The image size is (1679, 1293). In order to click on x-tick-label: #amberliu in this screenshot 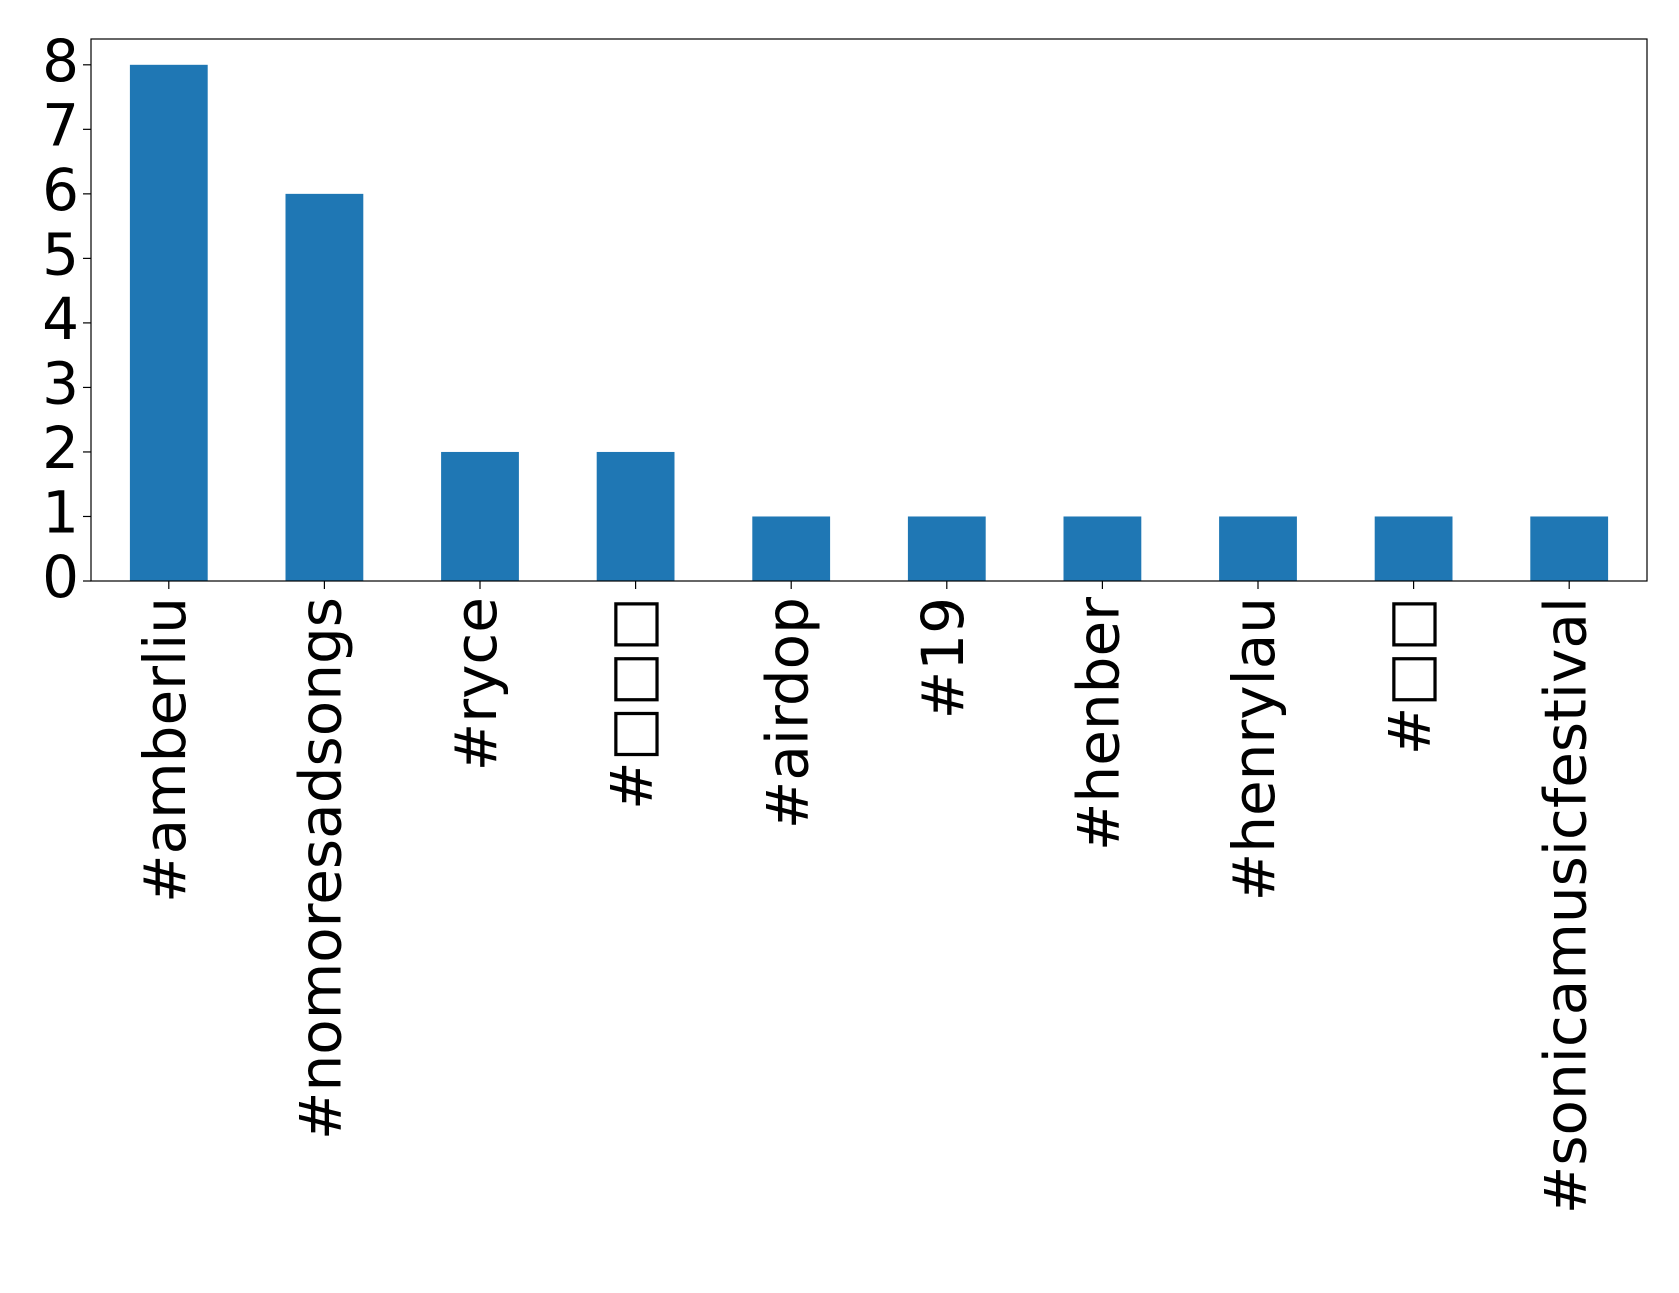, I will do `click(165, 750)`.